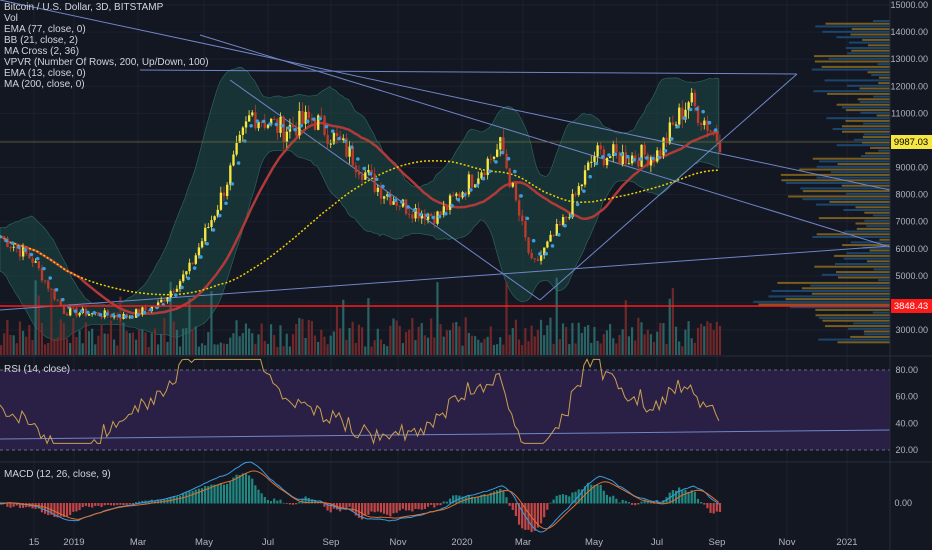 Image resolution: width=932 pixels, height=550 pixels. I want to click on legend-ema13: EMA (13, close, 0), so click(45, 73).